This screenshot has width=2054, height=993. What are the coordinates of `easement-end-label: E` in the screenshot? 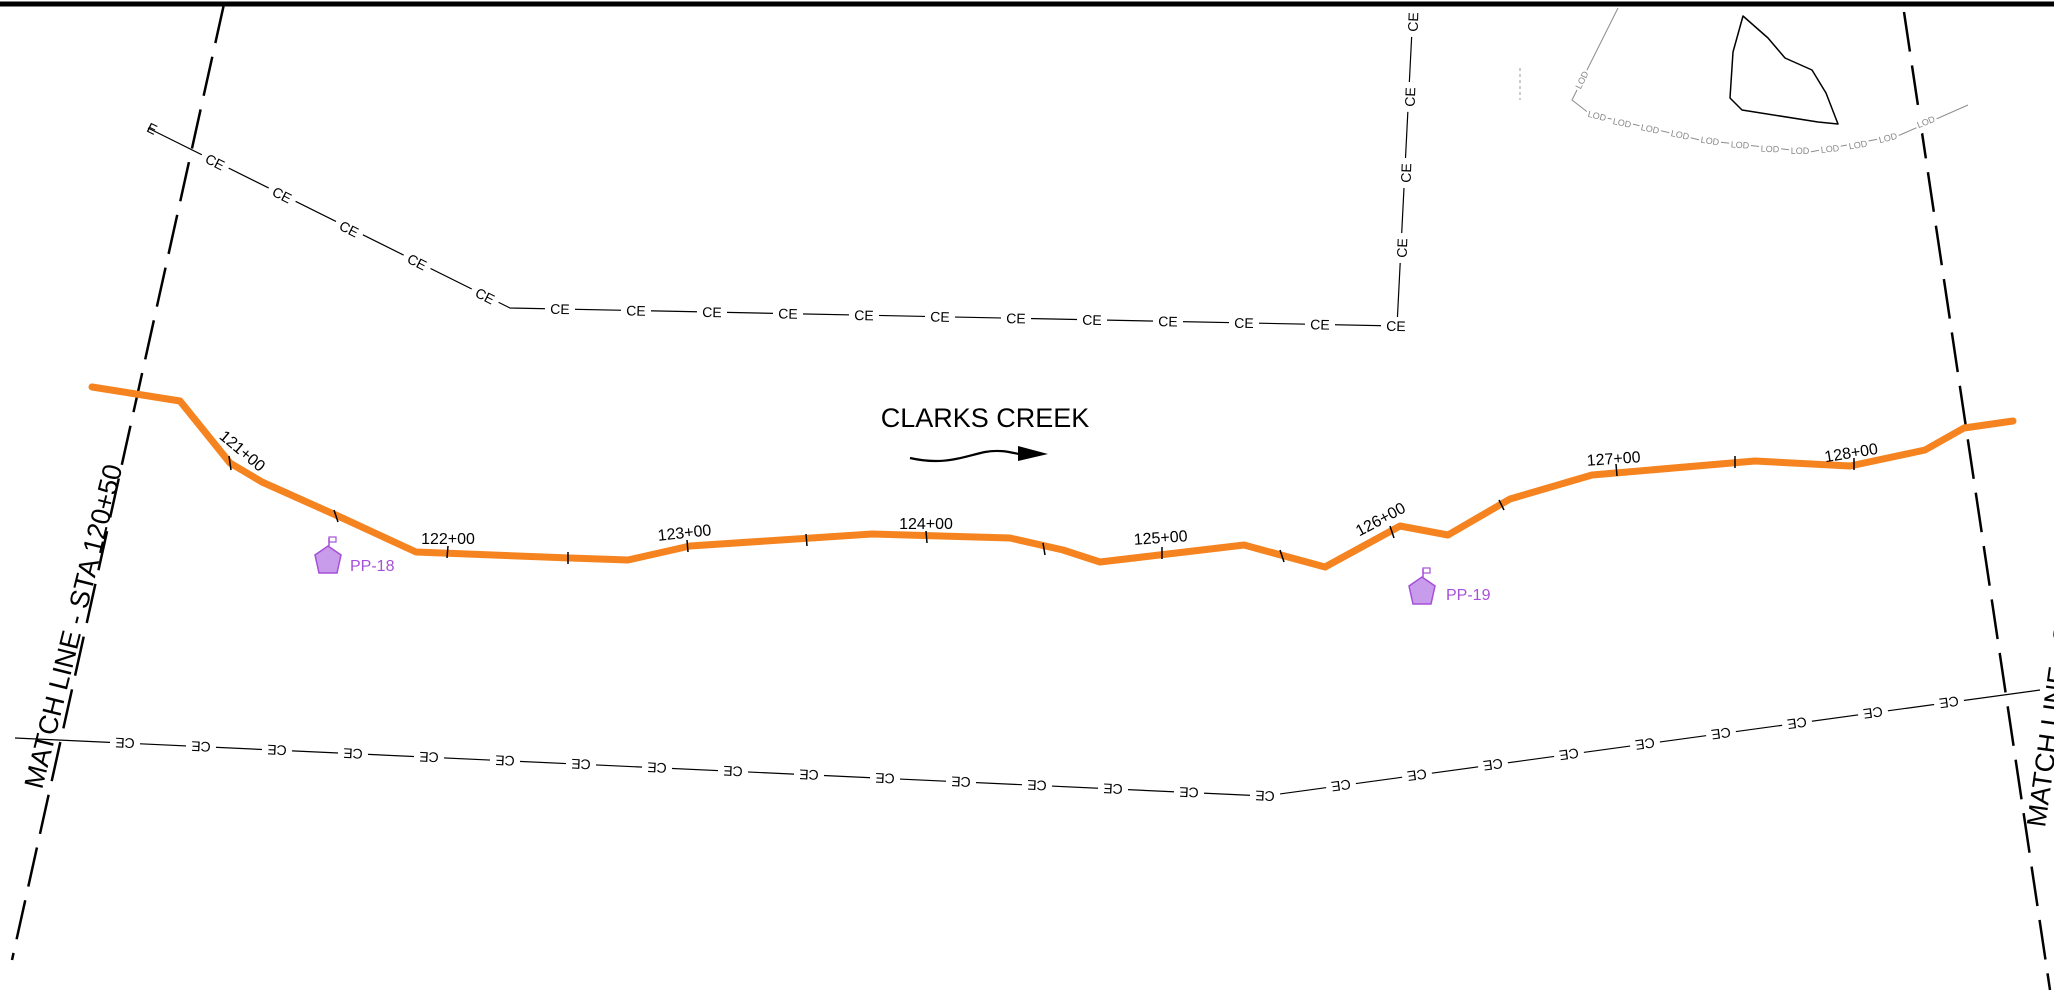 It's located at (151, 128).